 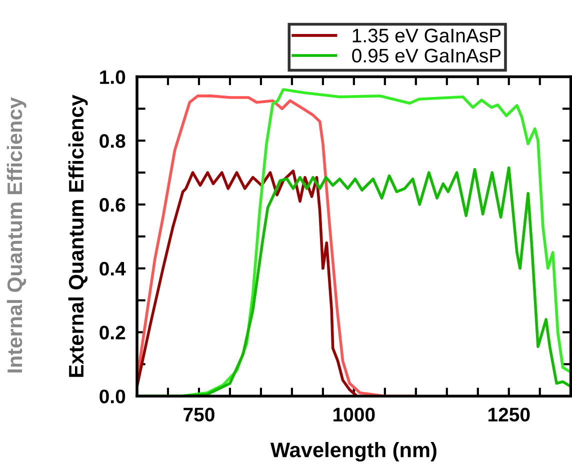 I want to click on legend-label: 1.35 eV GaInAsP, so click(x=426, y=35).